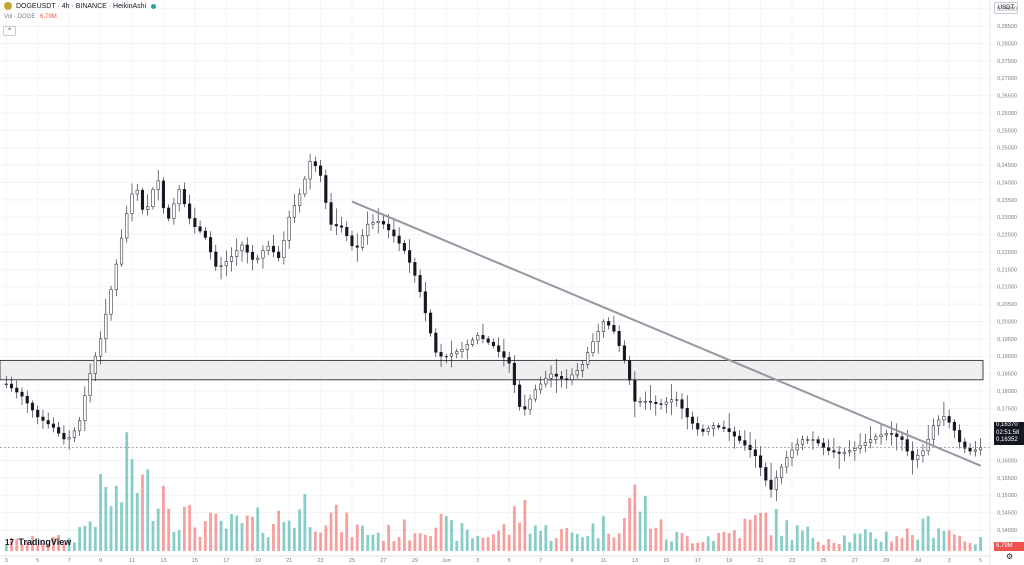 The width and height of the screenshot is (1024, 565). I want to click on price-tick-label: 0,29000, so click(1007, 10).